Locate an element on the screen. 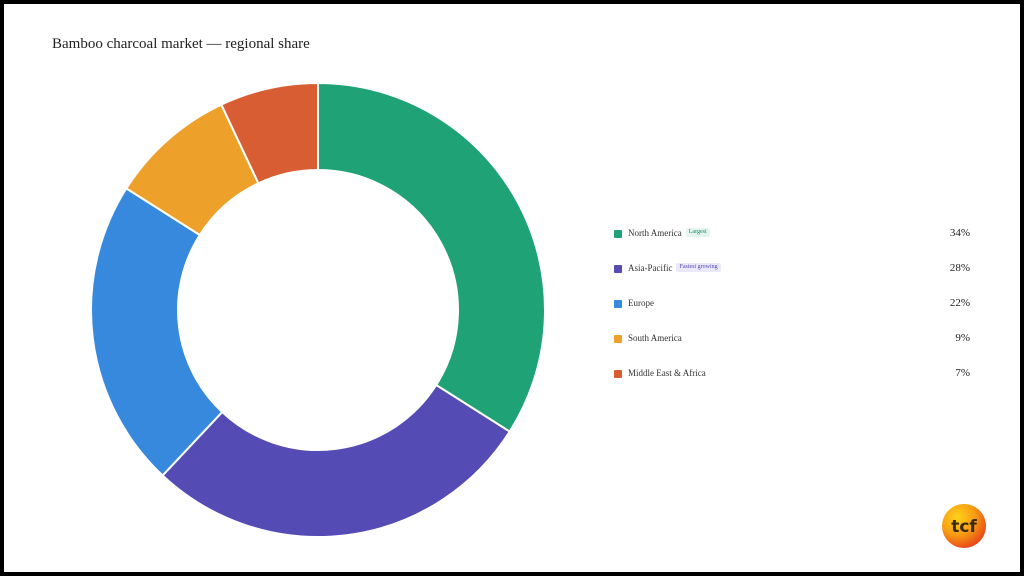  logo-circle is located at coordinates (964, 526).